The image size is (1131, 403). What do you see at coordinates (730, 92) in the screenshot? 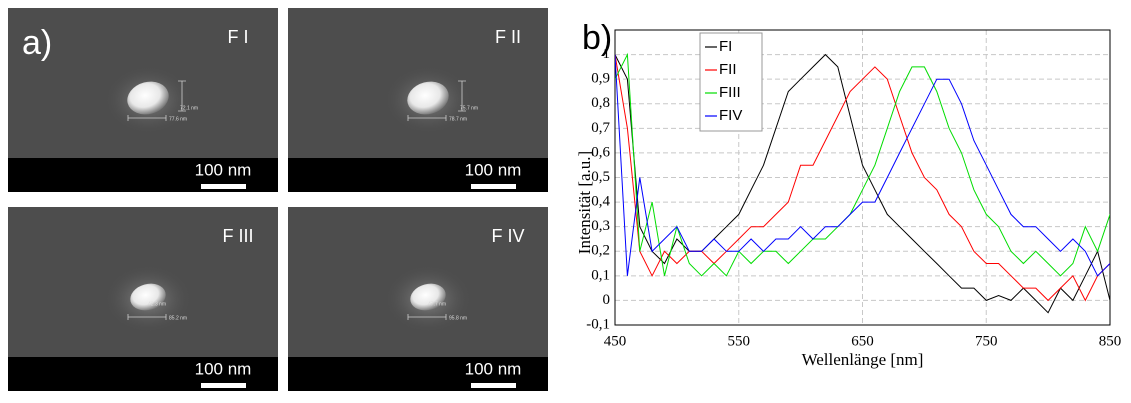
I see `legend-label: FIII` at bounding box center [730, 92].